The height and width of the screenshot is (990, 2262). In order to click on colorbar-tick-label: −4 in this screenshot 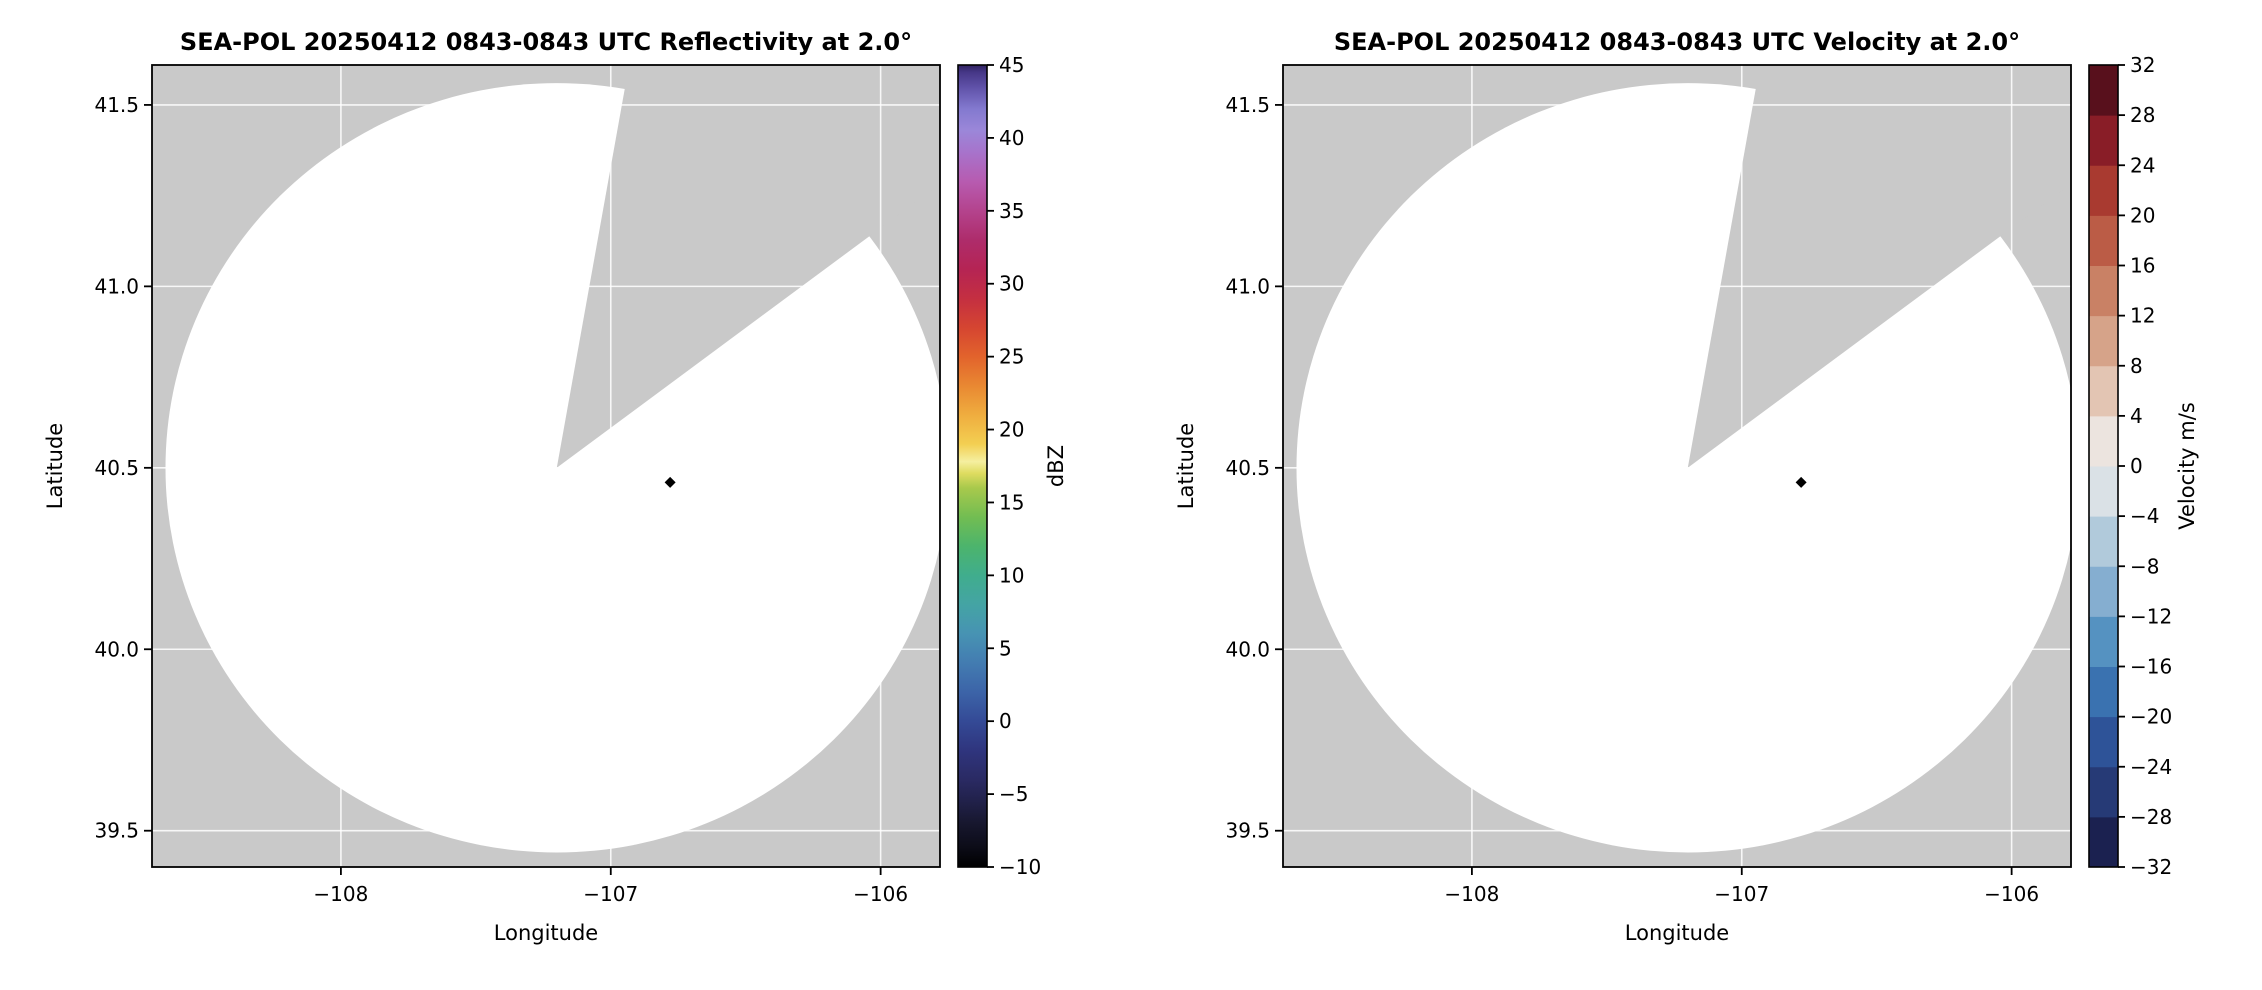, I will do `click(2144, 516)`.